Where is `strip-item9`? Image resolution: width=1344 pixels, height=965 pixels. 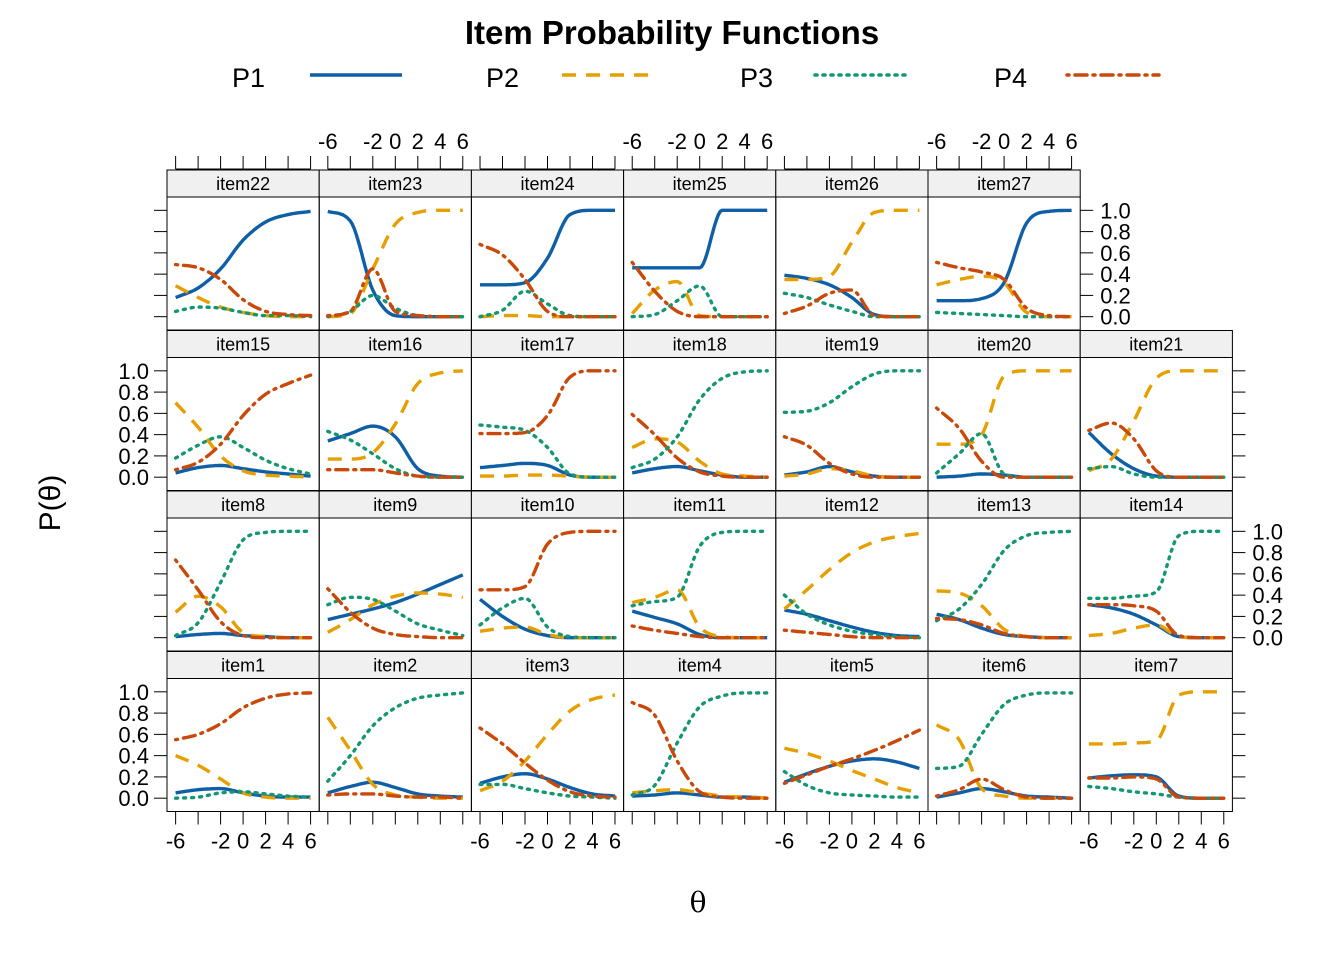
strip-item9 is located at coordinates (395, 504).